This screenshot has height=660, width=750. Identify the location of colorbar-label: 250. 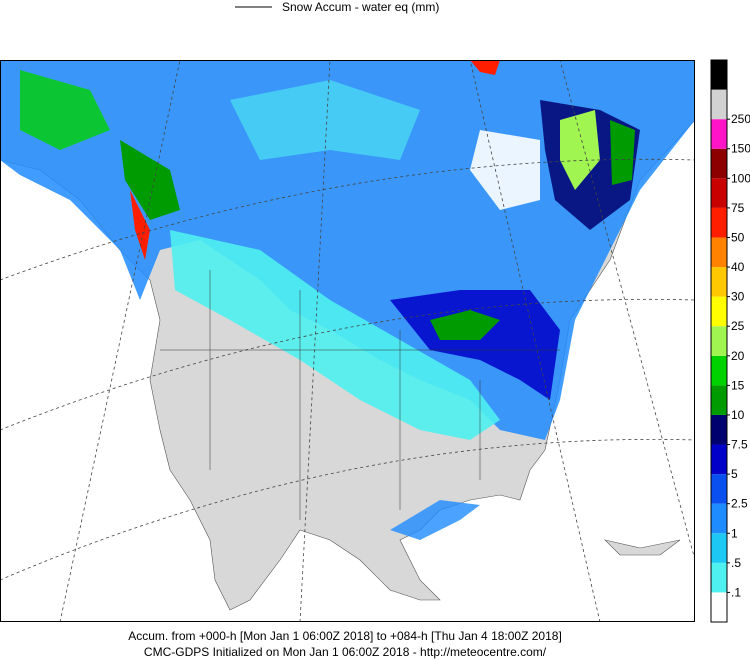
(740, 119).